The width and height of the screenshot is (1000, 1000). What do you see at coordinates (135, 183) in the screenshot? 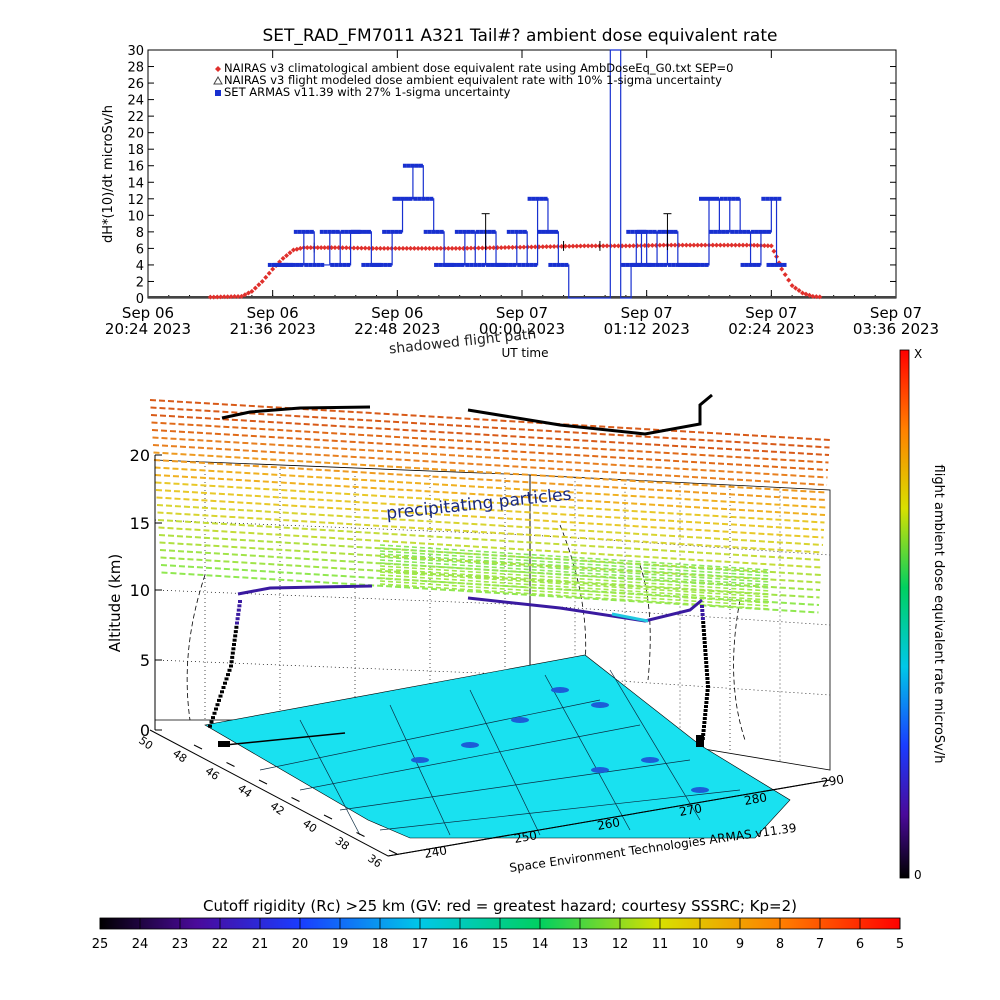
I see `y-tick-label: 14` at bounding box center [135, 183].